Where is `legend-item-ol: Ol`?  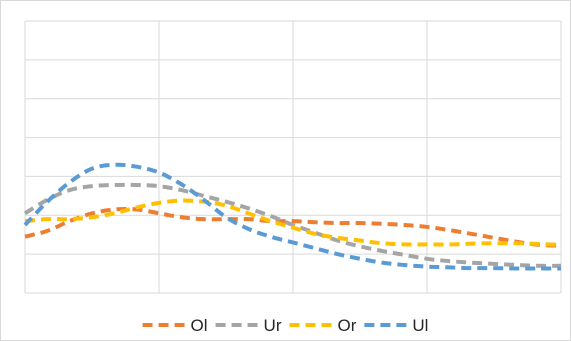 legend-item-ol: Ol is located at coordinates (175, 325).